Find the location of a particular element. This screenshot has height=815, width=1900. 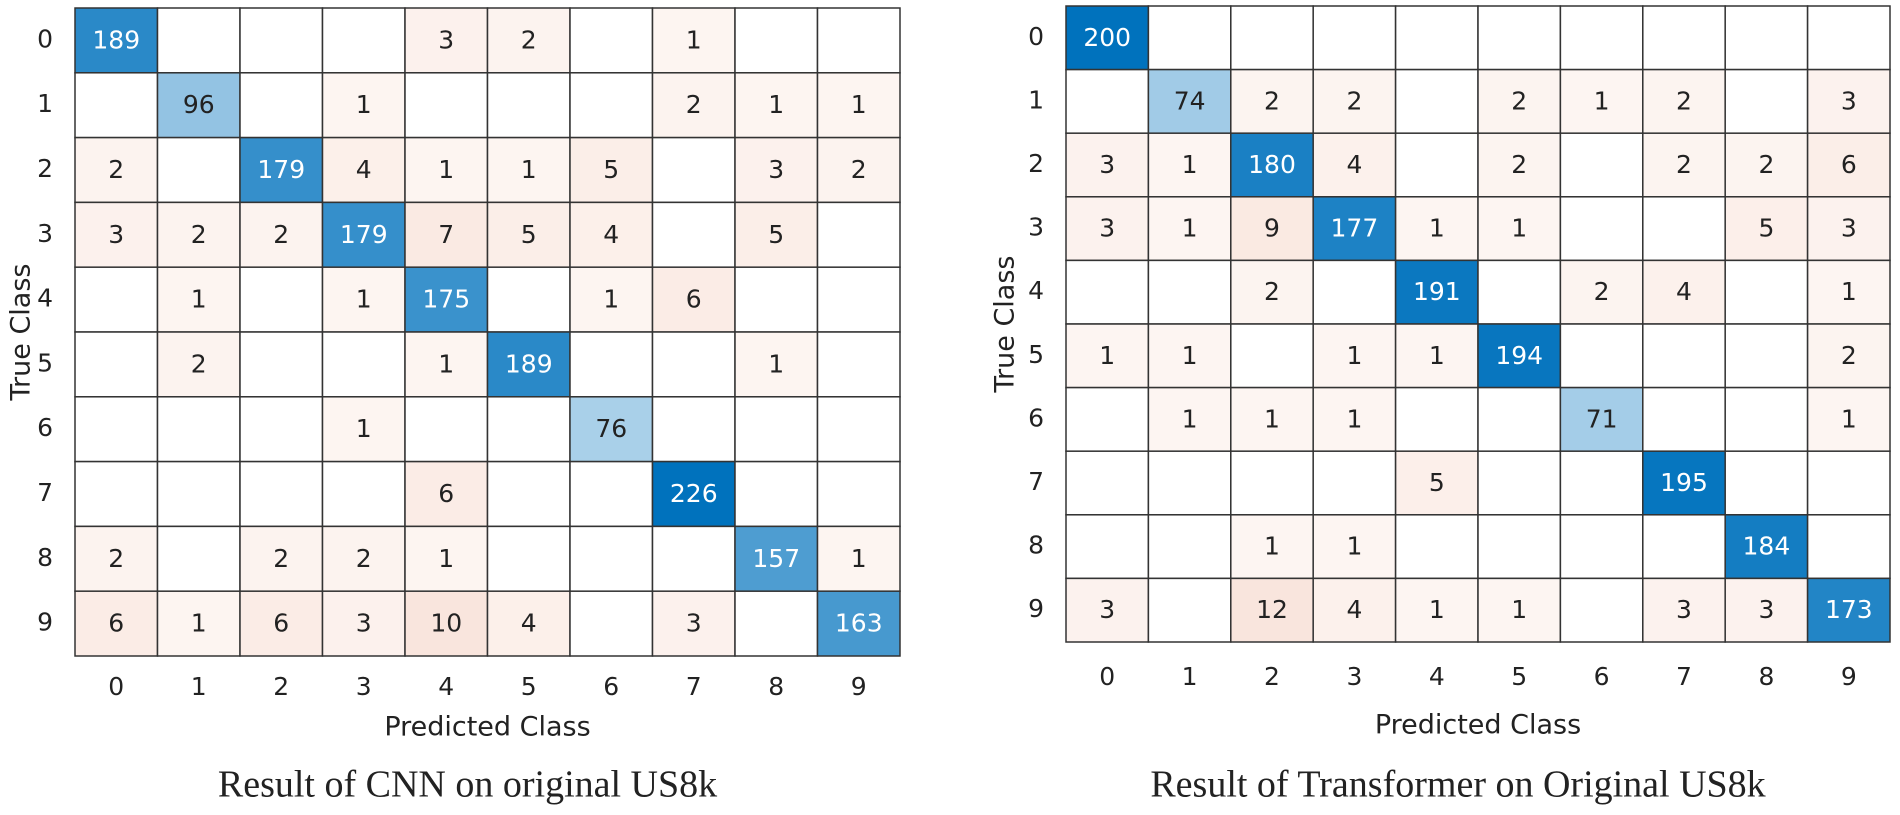

cell-value: 163 is located at coordinates (859, 623).